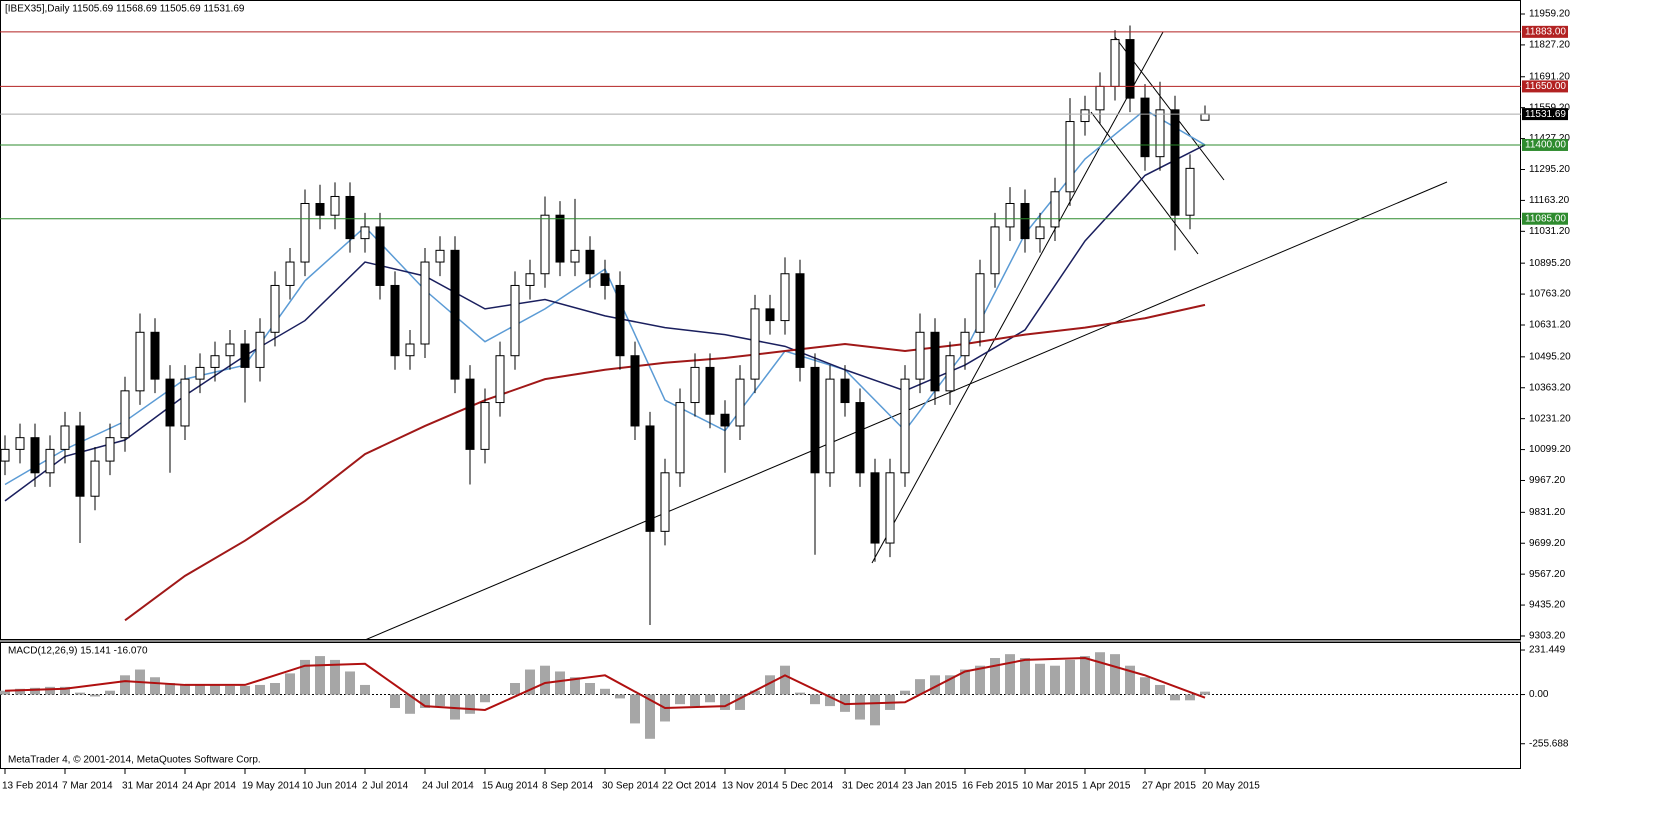 The height and width of the screenshot is (813, 1663). What do you see at coordinates (1550, 325) in the screenshot?
I see `y-tick-label: 10631.20` at bounding box center [1550, 325].